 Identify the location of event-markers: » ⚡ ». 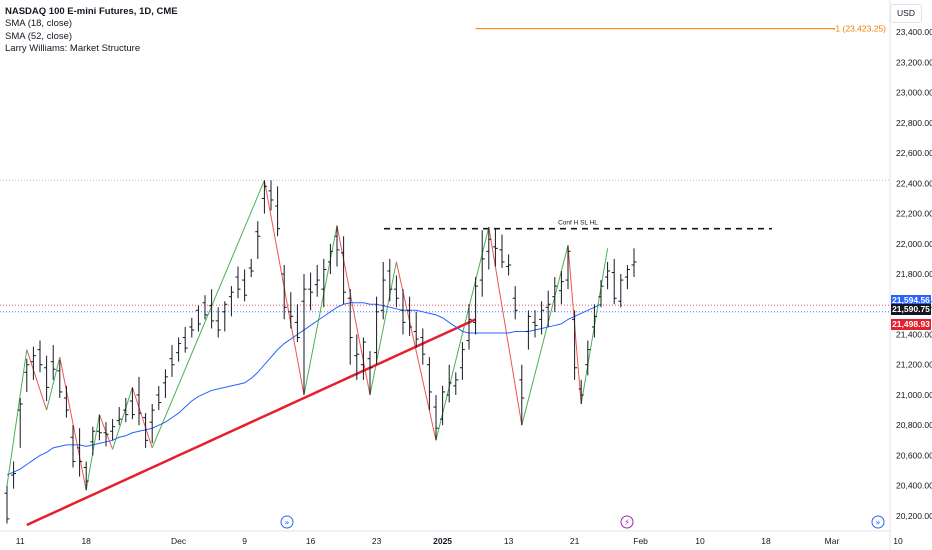
(582, 522).